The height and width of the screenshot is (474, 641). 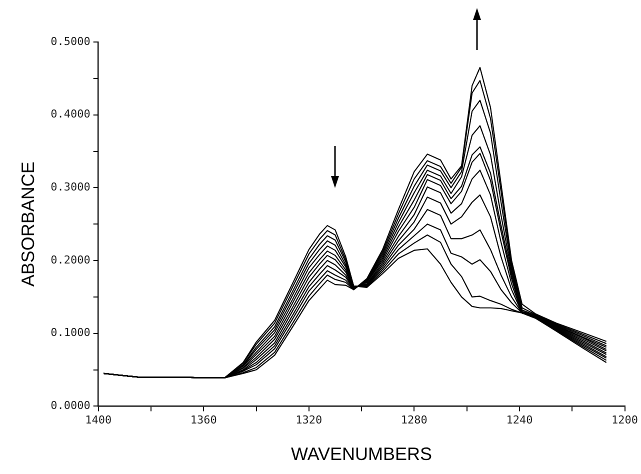 I want to click on x-axis-title: WAVENUMBERS, so click(x=361, y=454).